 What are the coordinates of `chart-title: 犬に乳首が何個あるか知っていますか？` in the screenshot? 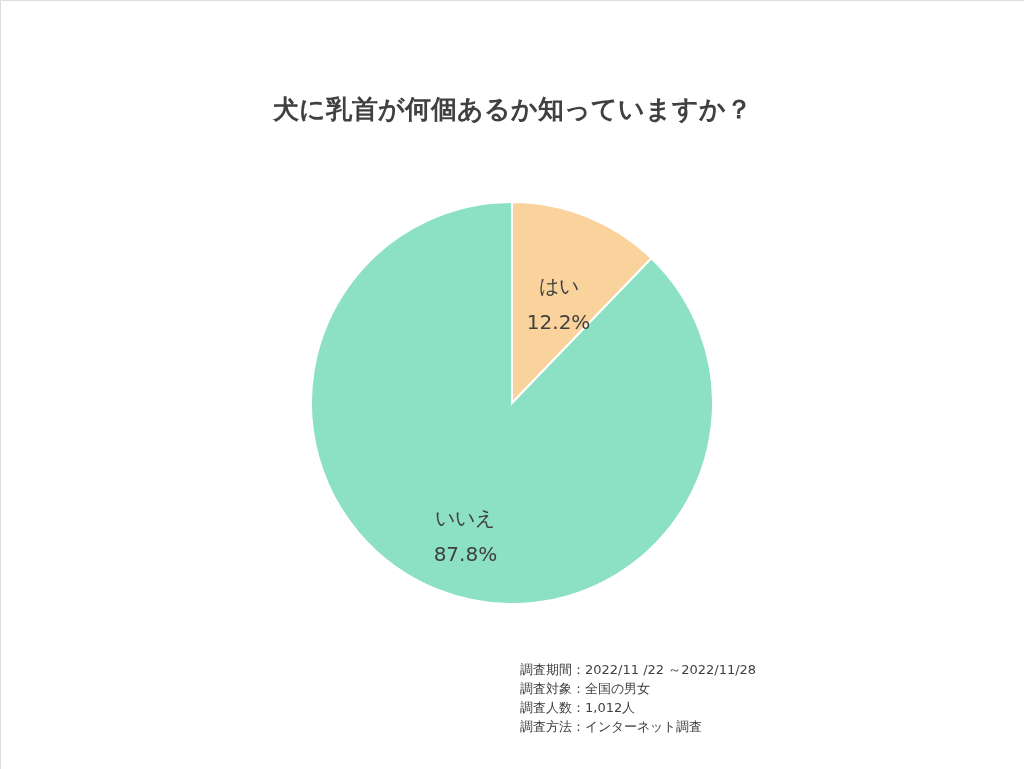 It's located at (511, 109).